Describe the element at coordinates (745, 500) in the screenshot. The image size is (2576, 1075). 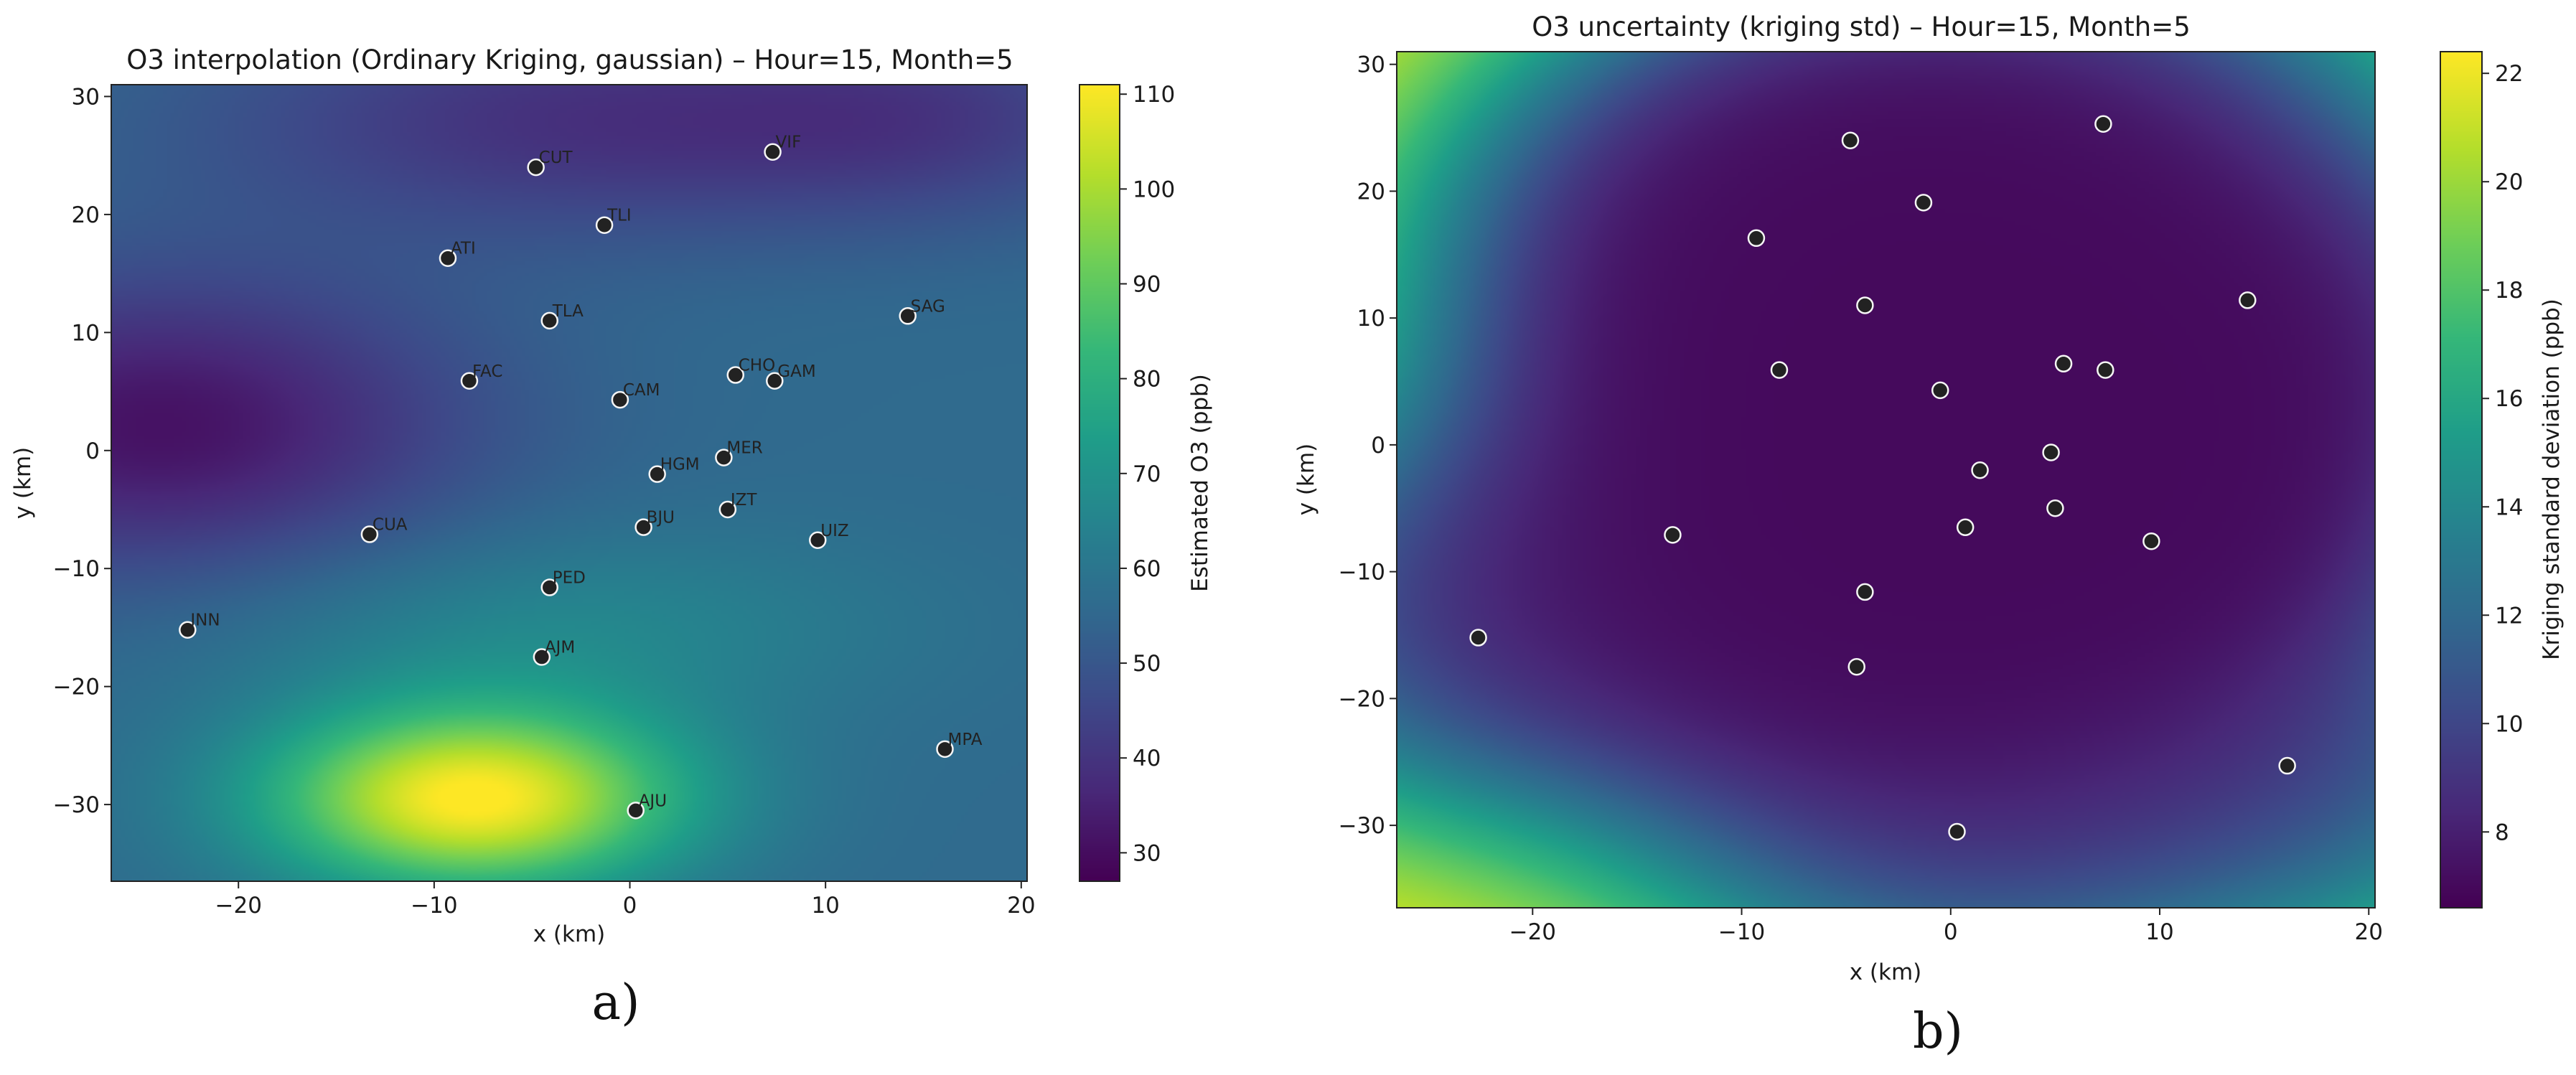
I see `station-label: IZT` at that location.